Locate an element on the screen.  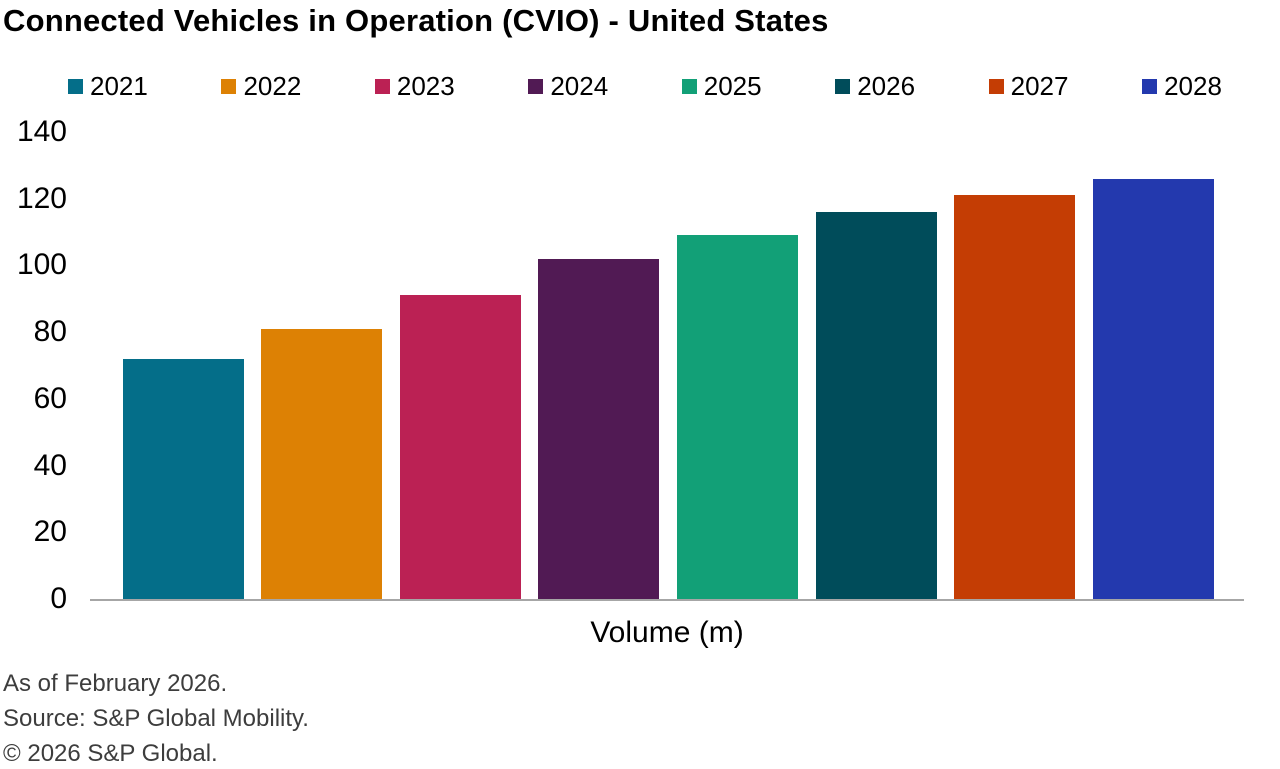
legend-label: 2024 is located at coordinates (579, 86).